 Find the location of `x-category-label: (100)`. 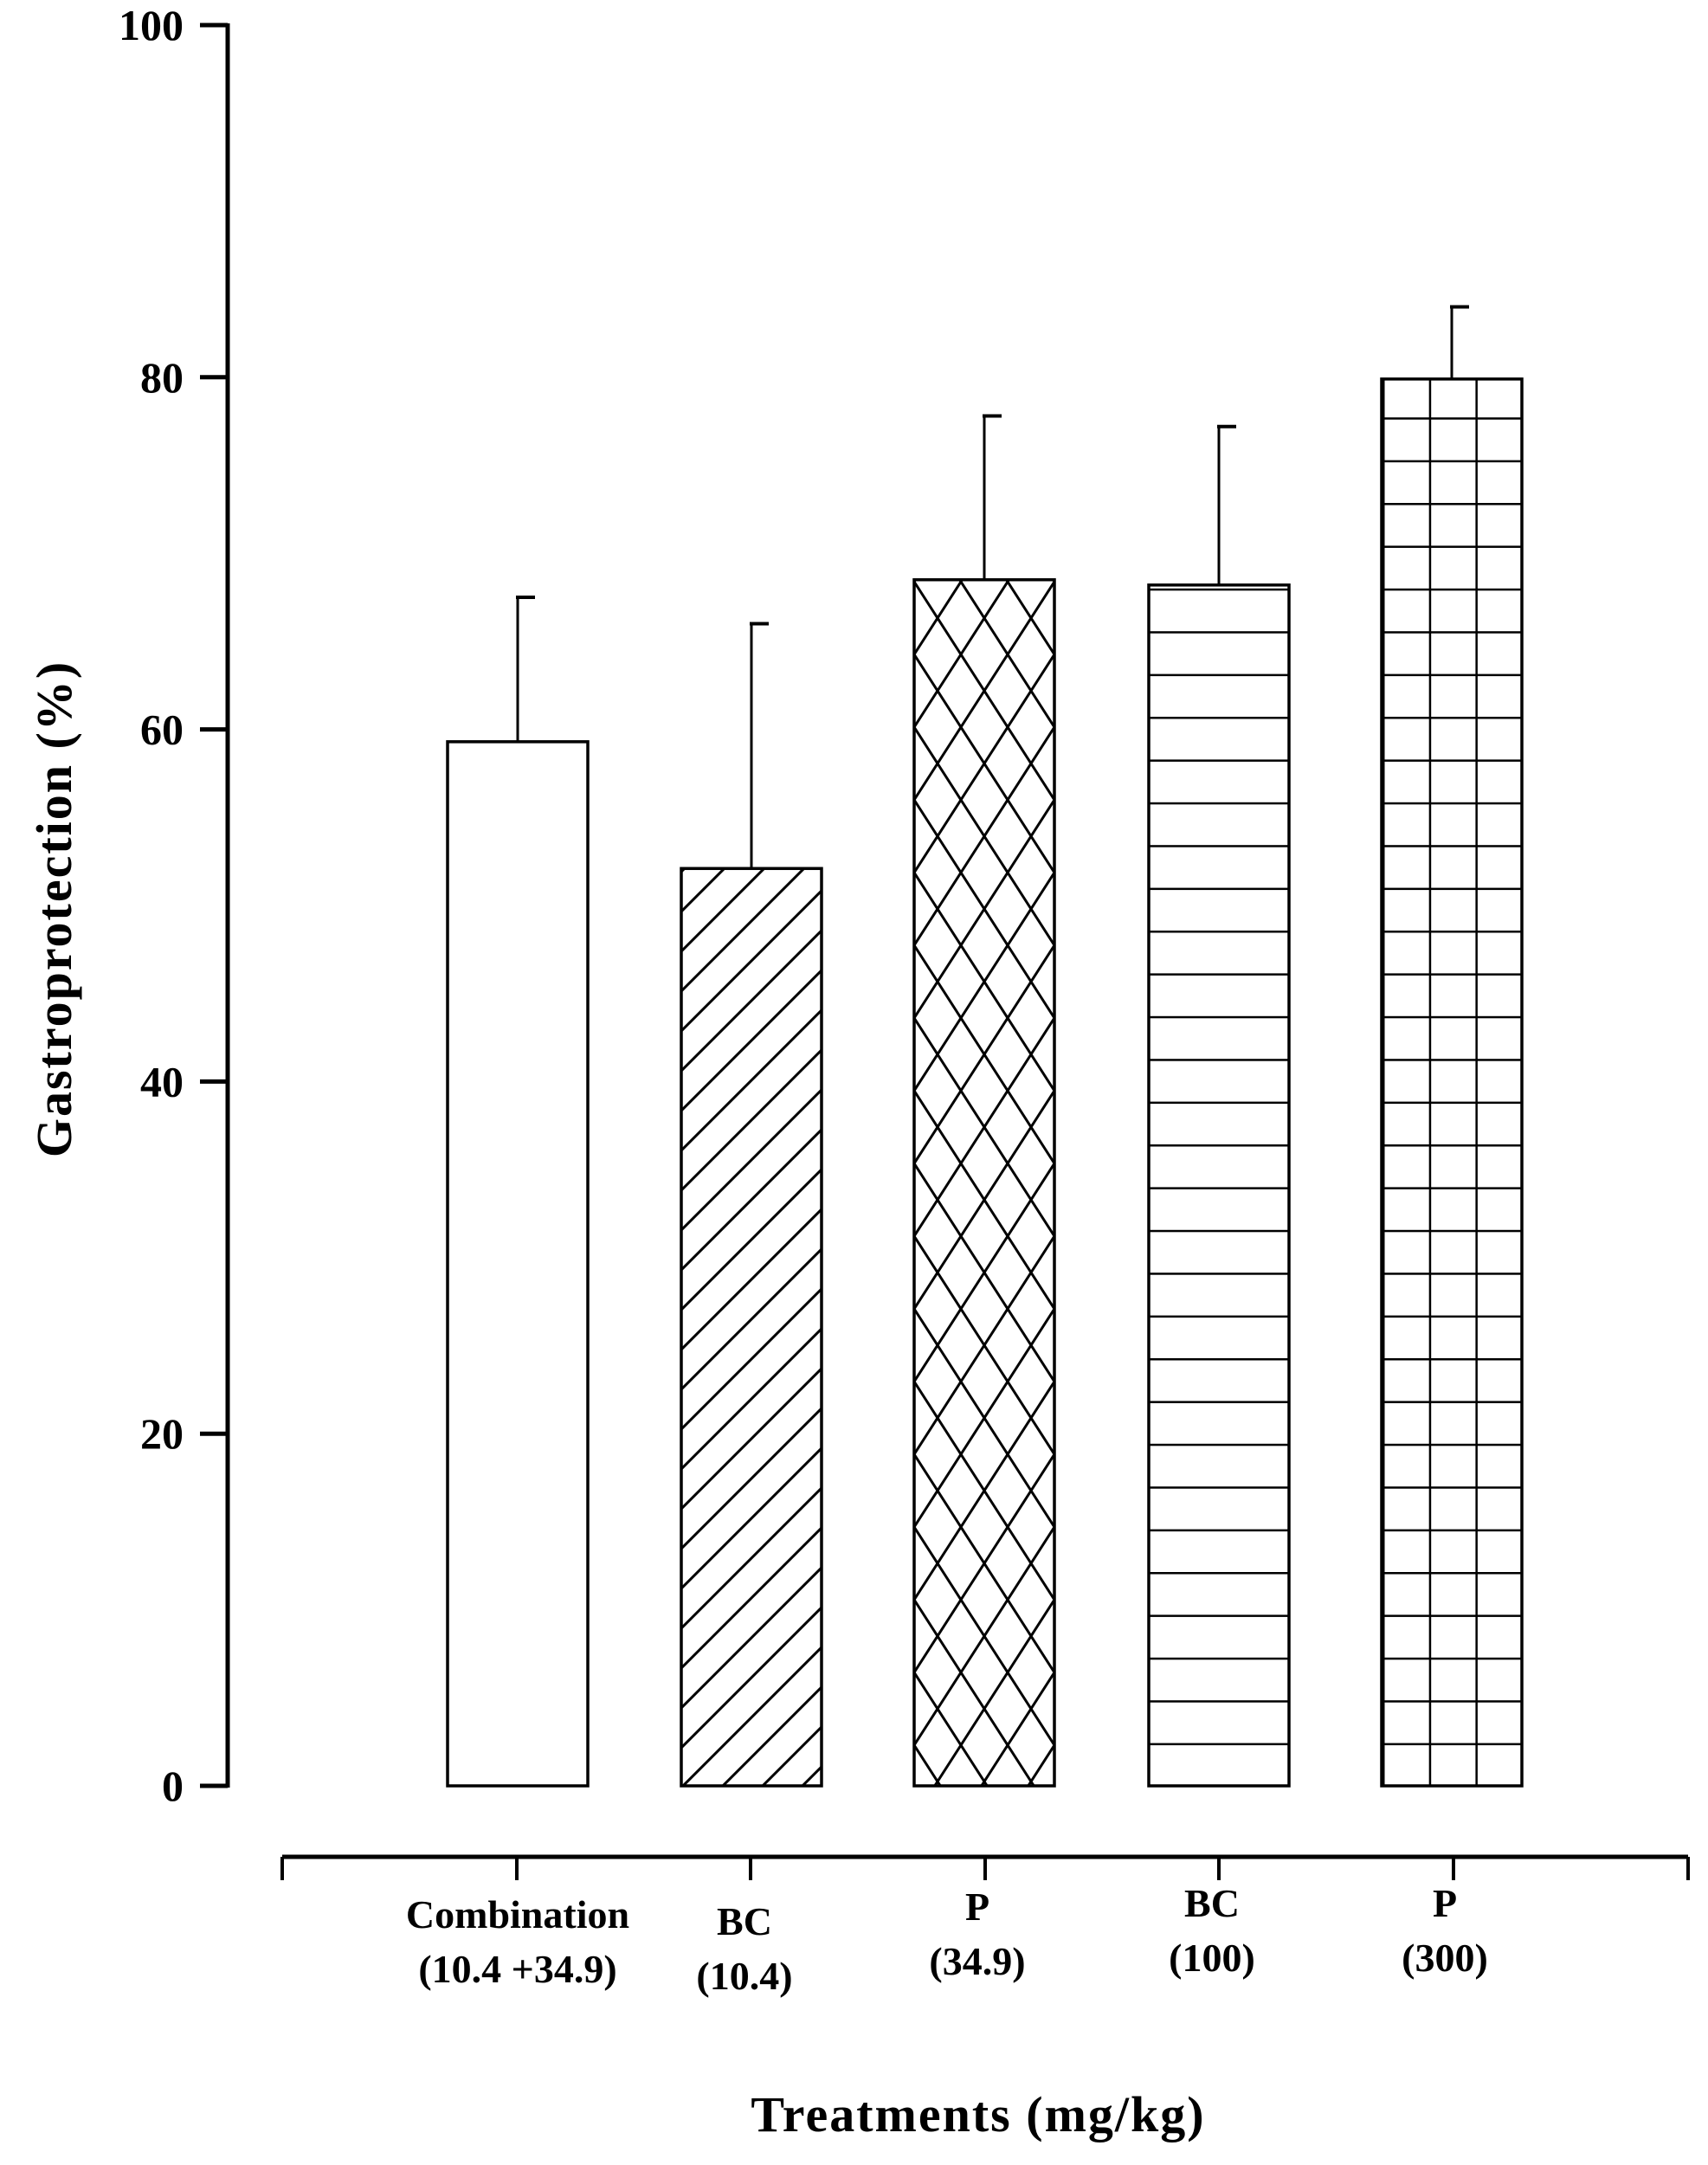

x-category-label: (100) is located at coordinates (1212, 1958).